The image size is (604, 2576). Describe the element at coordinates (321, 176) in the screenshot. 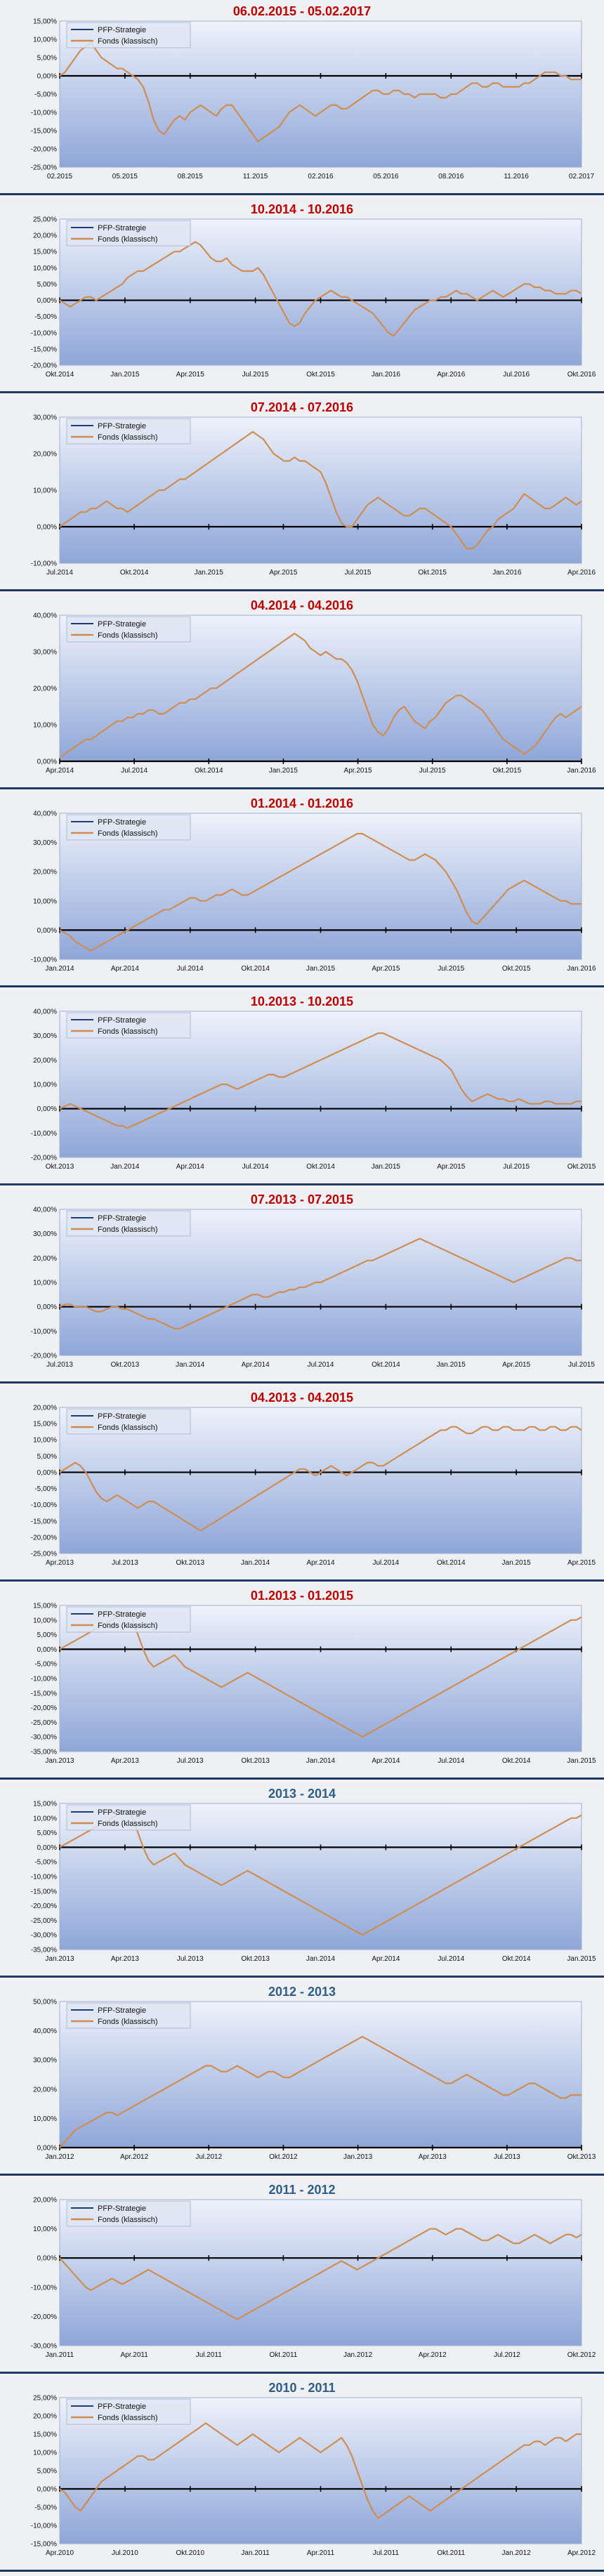

I see `x-tick-label: 02.2016` at that location.